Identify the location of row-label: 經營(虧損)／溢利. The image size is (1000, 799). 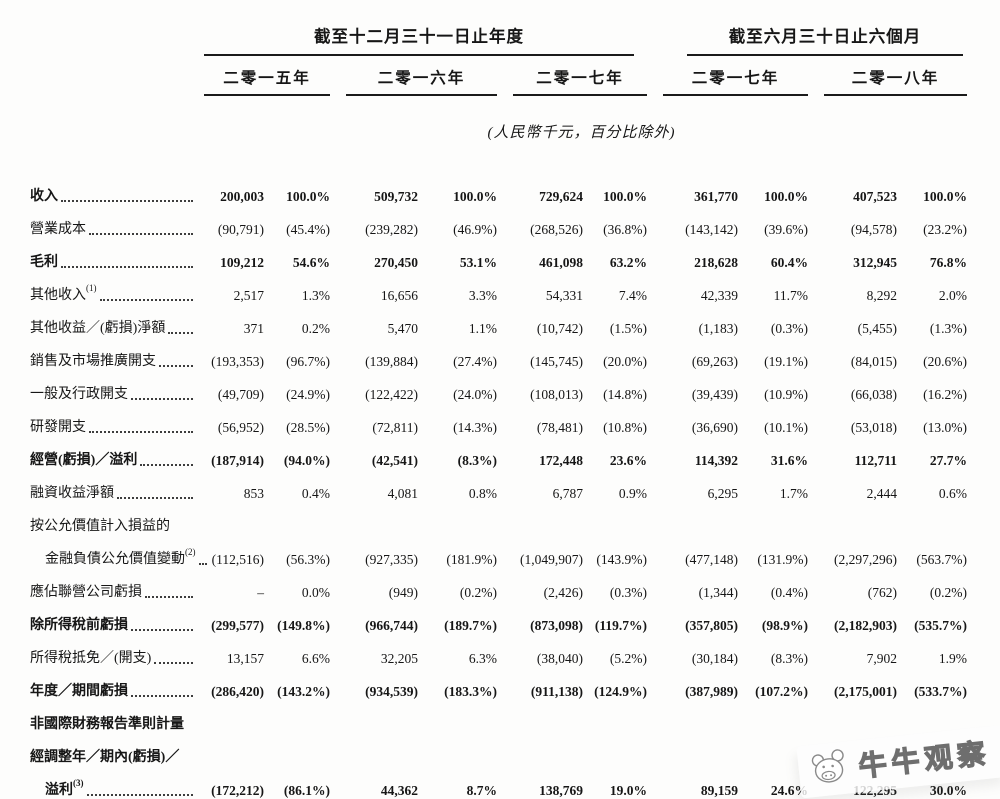
(113, 452).